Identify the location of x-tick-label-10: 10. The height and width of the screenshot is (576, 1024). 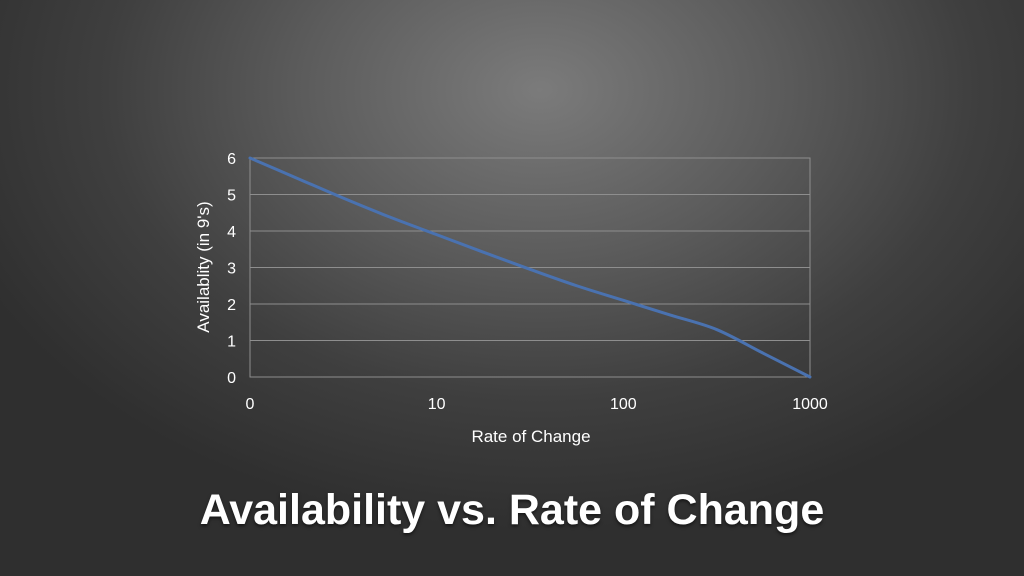
(437, 404).